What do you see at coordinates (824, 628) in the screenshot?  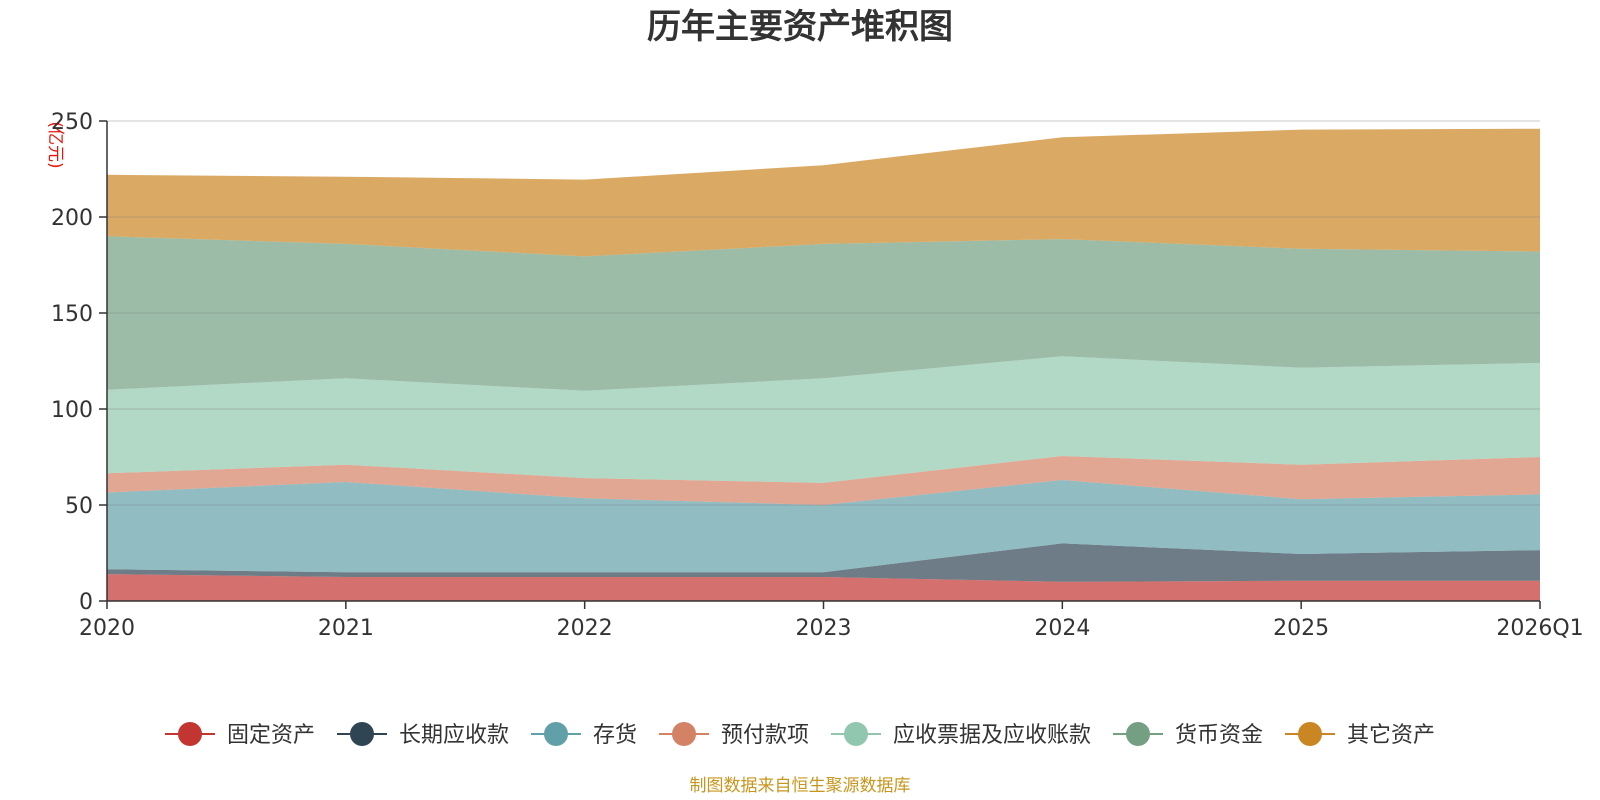 I see `x-tick-label: 2023` at bounding box center [824, 628].